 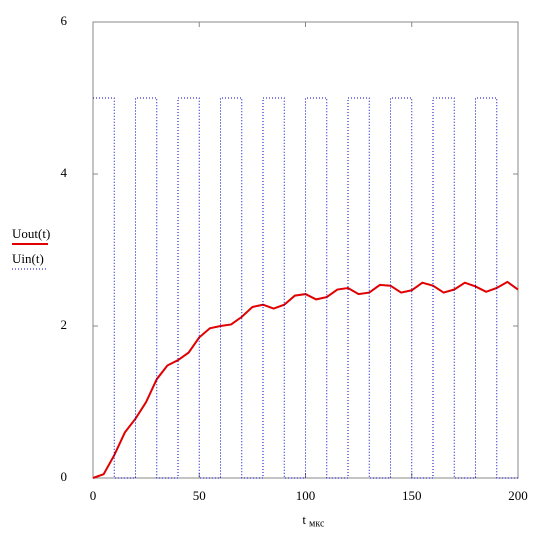 I want to click on legend-label: Uout(t), so click(x=31, y=233).